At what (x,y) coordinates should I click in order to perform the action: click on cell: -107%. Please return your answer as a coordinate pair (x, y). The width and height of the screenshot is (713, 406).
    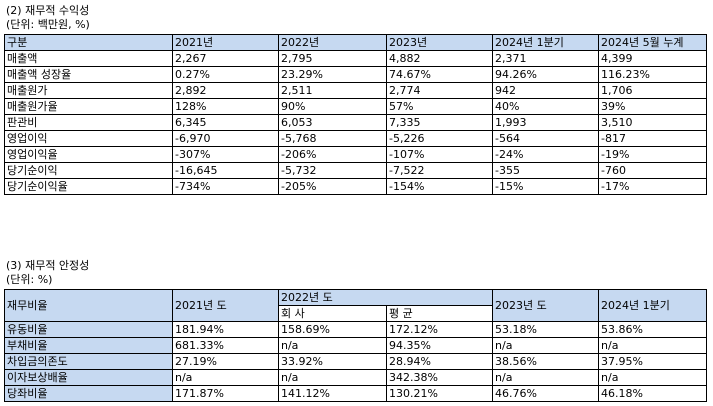
    Looking at the image, I should click on (439, 154).